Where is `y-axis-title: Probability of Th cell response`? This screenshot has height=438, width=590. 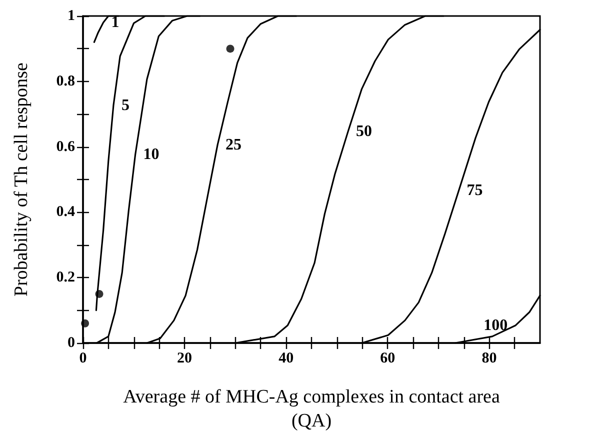
y-axis-title: Probability of Th cell response is located at coordinates (21, 179).